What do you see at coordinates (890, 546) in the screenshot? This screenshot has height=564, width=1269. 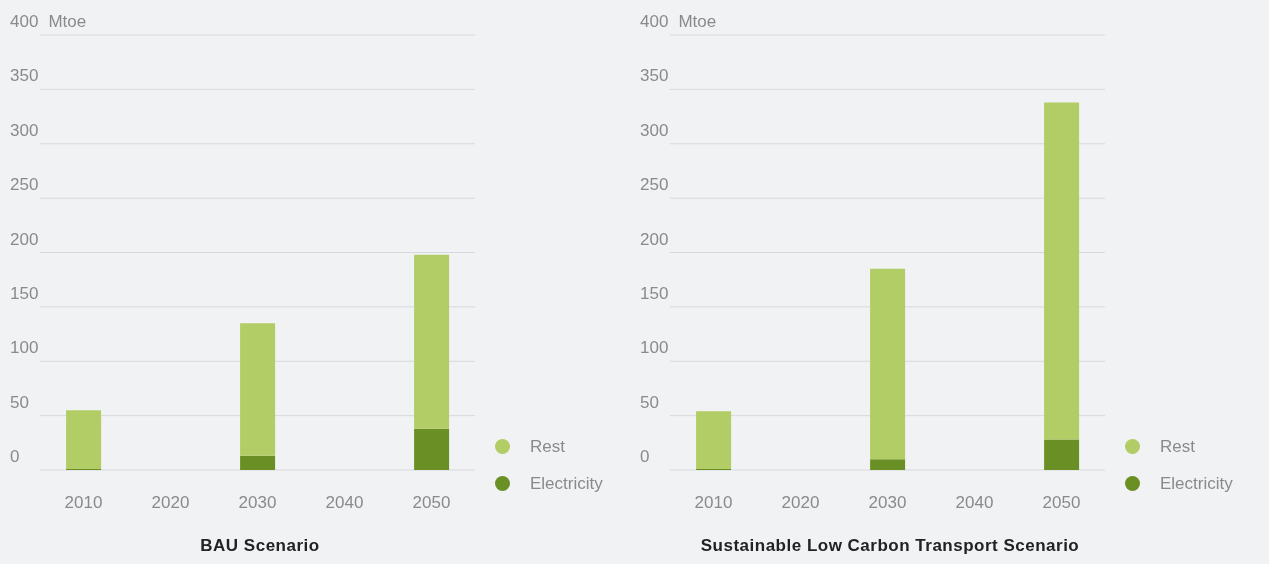 I see `text: Sustainable Low Carbon Transport Scenario` at bounding box center [890, 546].